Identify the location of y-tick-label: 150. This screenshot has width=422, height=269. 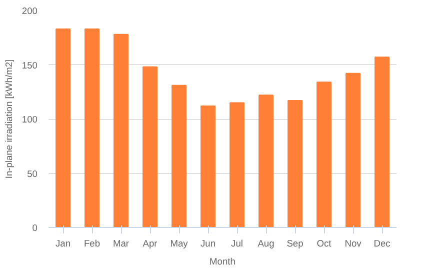
(30, 65).